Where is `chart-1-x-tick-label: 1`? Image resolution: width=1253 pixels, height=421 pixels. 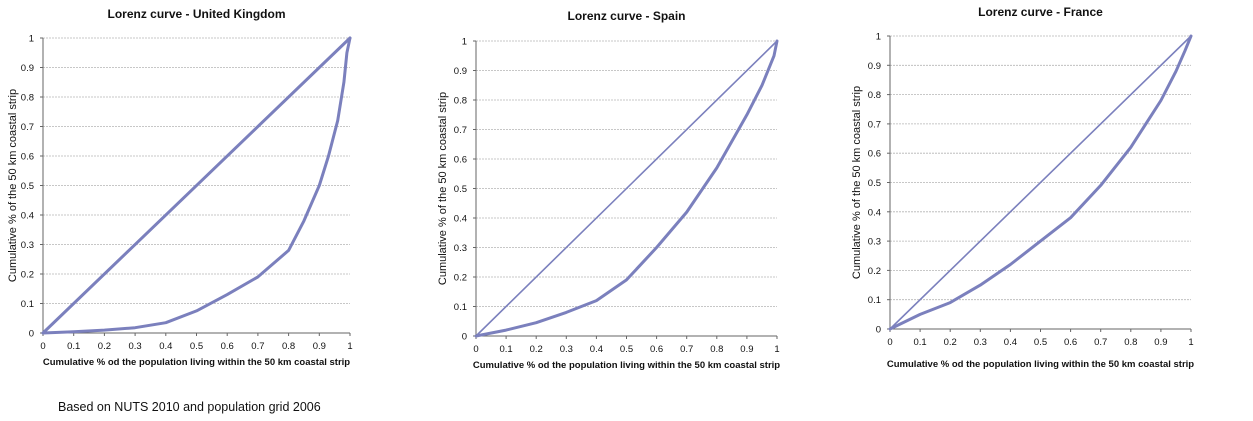 chart-1-x-tick-label: 1 is located at coordinates (776, 349).